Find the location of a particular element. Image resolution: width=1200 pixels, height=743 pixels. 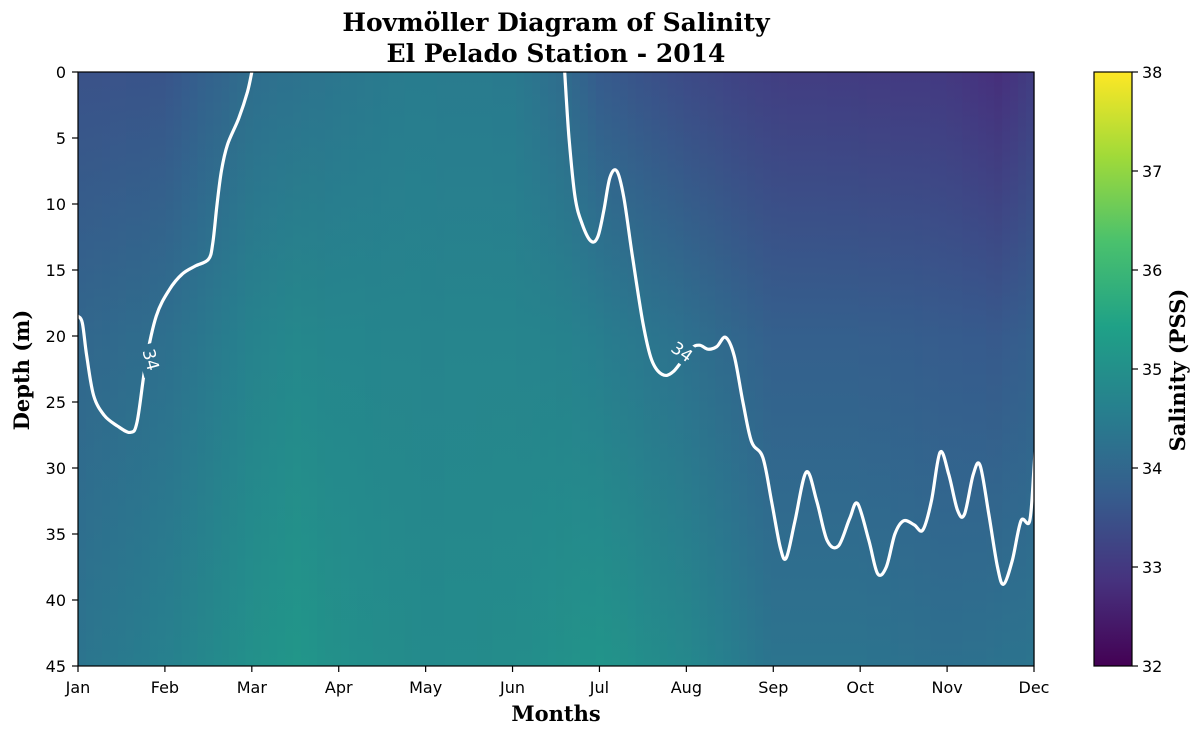

colorbar-tick-label: 32 is located at coordinates (1152, 666).